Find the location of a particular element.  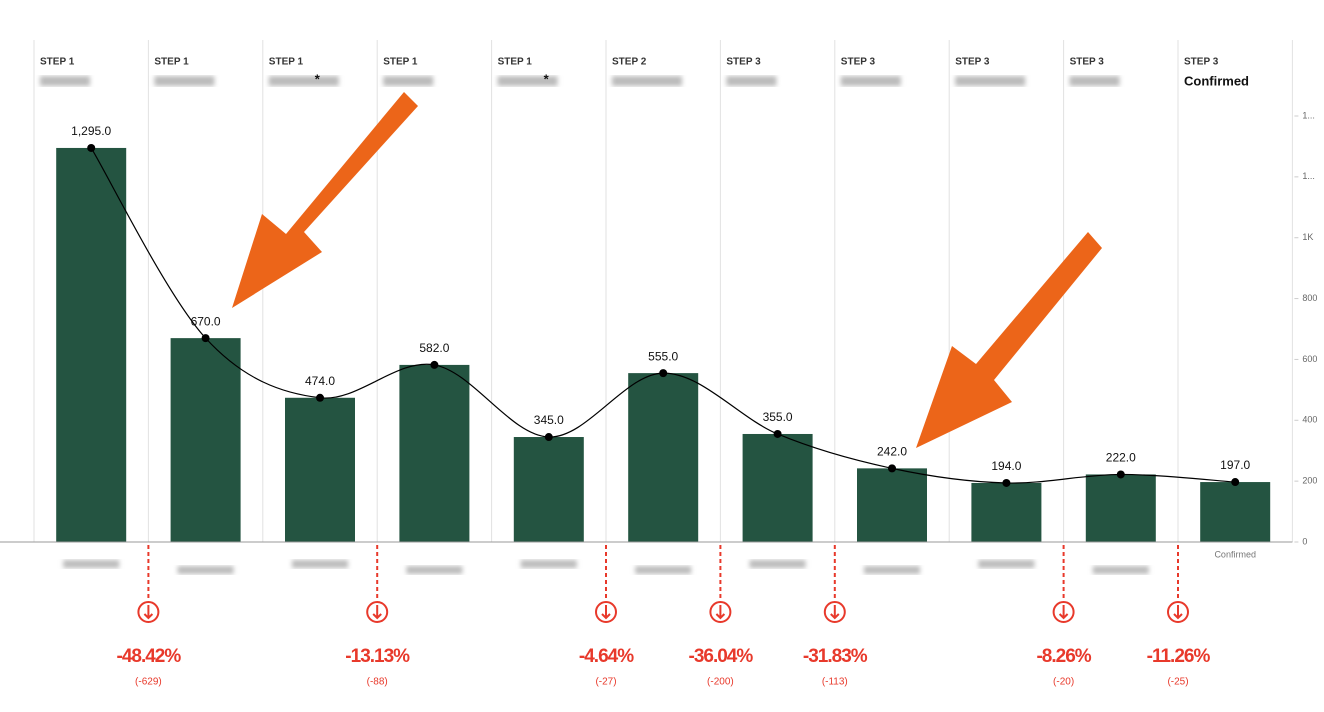

value-label: 197.0 is located at coordinates (1235, 465).